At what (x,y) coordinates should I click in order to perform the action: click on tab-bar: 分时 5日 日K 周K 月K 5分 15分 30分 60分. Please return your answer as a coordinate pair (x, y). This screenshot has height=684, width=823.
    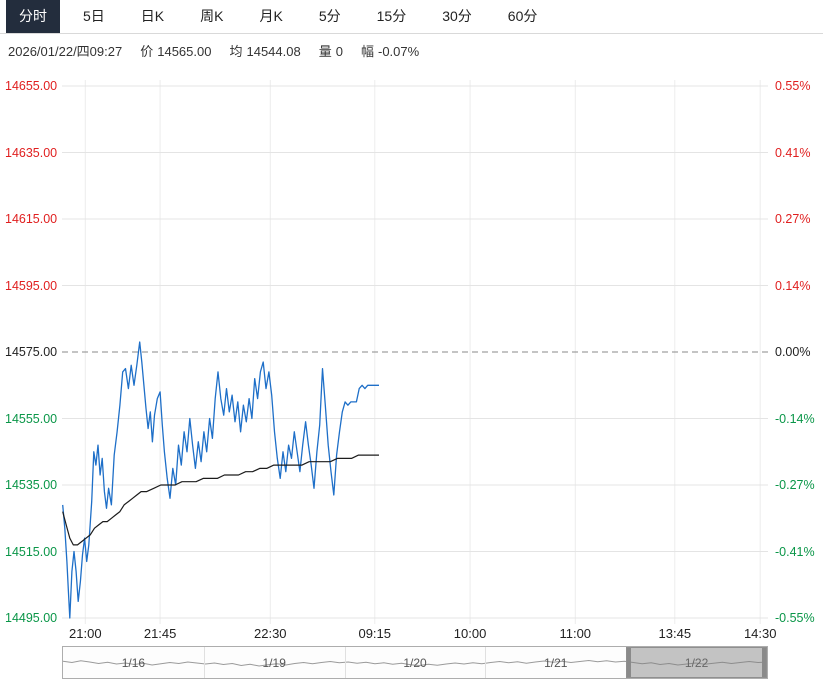
    Looking at the image, I should click on (411, 17).